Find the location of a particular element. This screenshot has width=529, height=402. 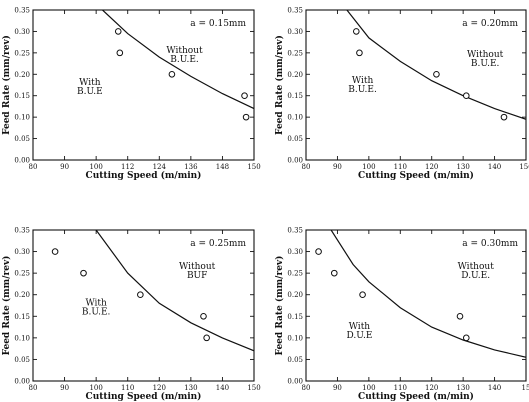

region-label-line: D.U.E is located at coordinates (359, 336).